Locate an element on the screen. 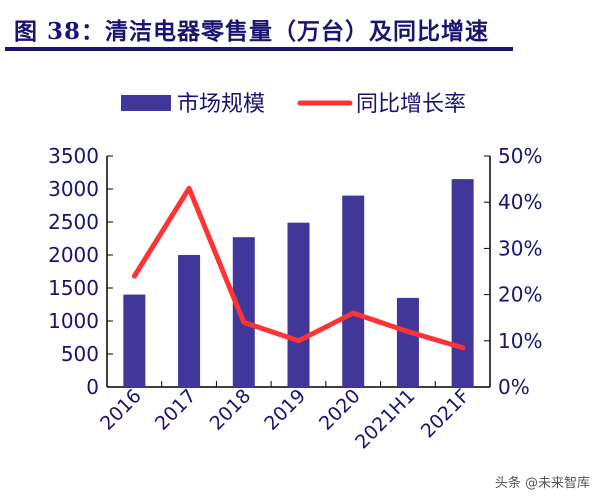 The image size is (600, 497). x-tick-label: 2021H1 is located at coordinates (385, 419).